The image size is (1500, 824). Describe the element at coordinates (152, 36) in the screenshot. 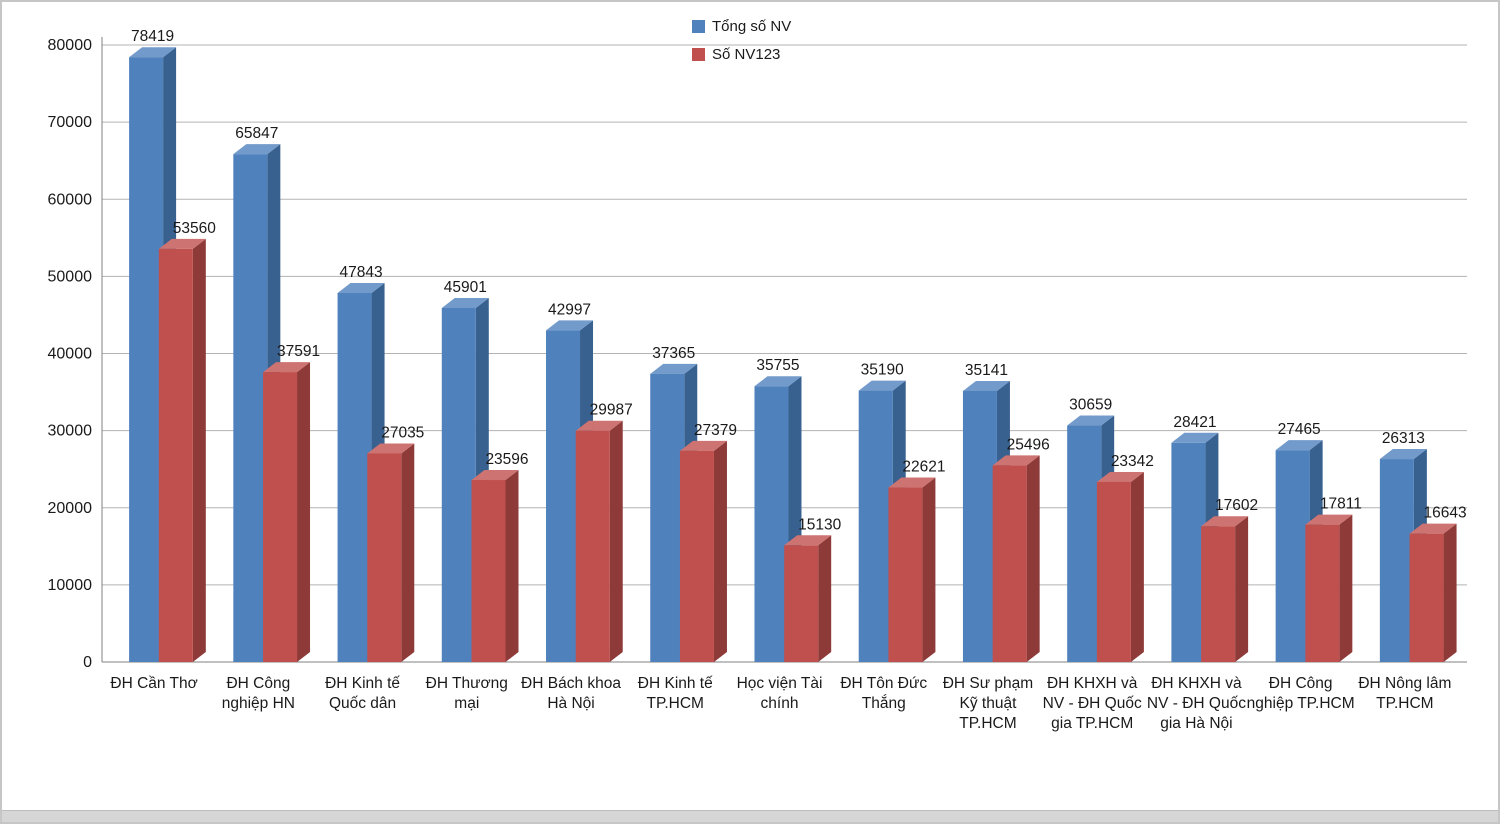

I see `bar-value-label: 78419` at that location.